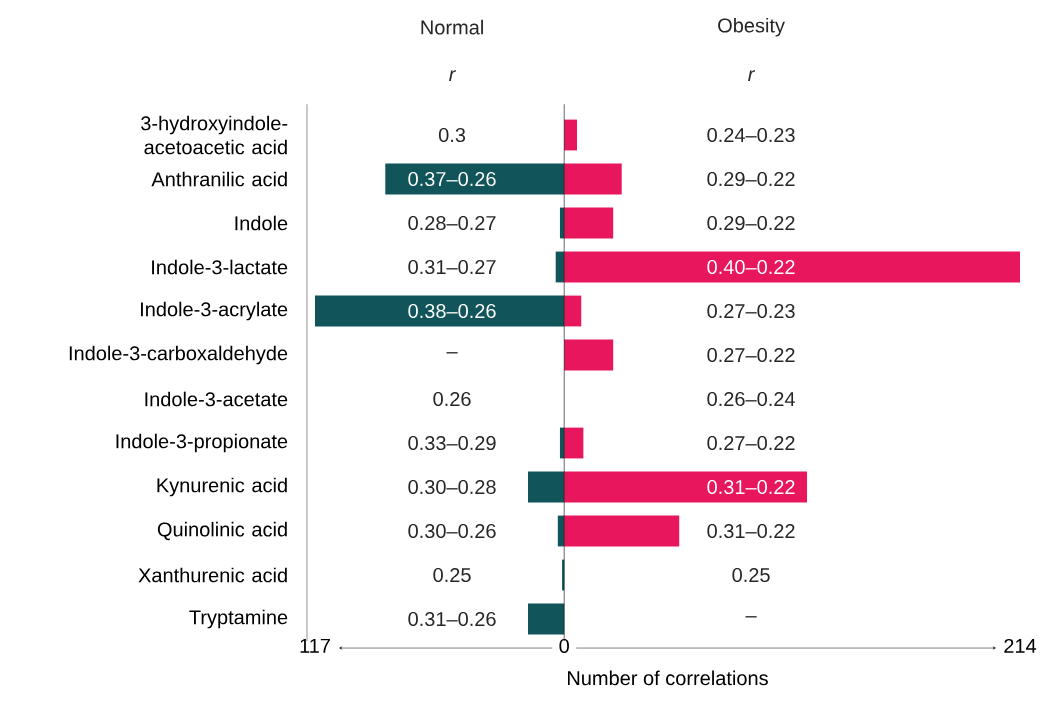 Image resolution: width=1046 pixels, height=702 pixels. I want to click on y-tick-label: Indole, so click(261, 223).